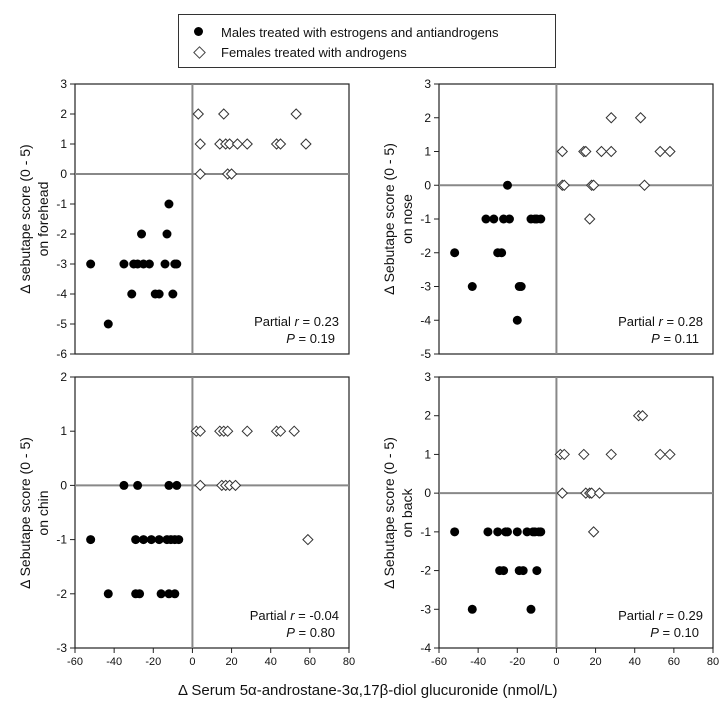 The height and width of the screenshot is (710, 727). Describe the element at coordinates (317, 615) in the screenshot. I see `partial-r-value: = -0.04` at that location.